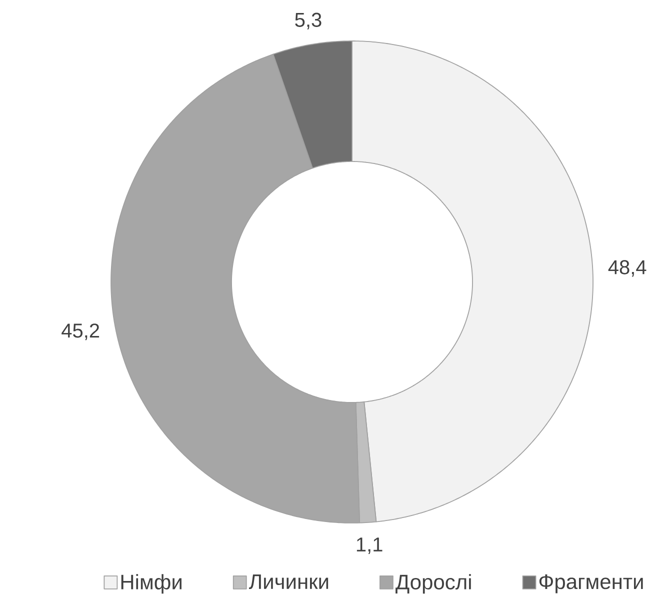 This screenshot has width=666, height=601. What do you see at coordinates (81, 332) in the screenshot?
I see `data-label: 45,2` at bounding box center [81, 332].